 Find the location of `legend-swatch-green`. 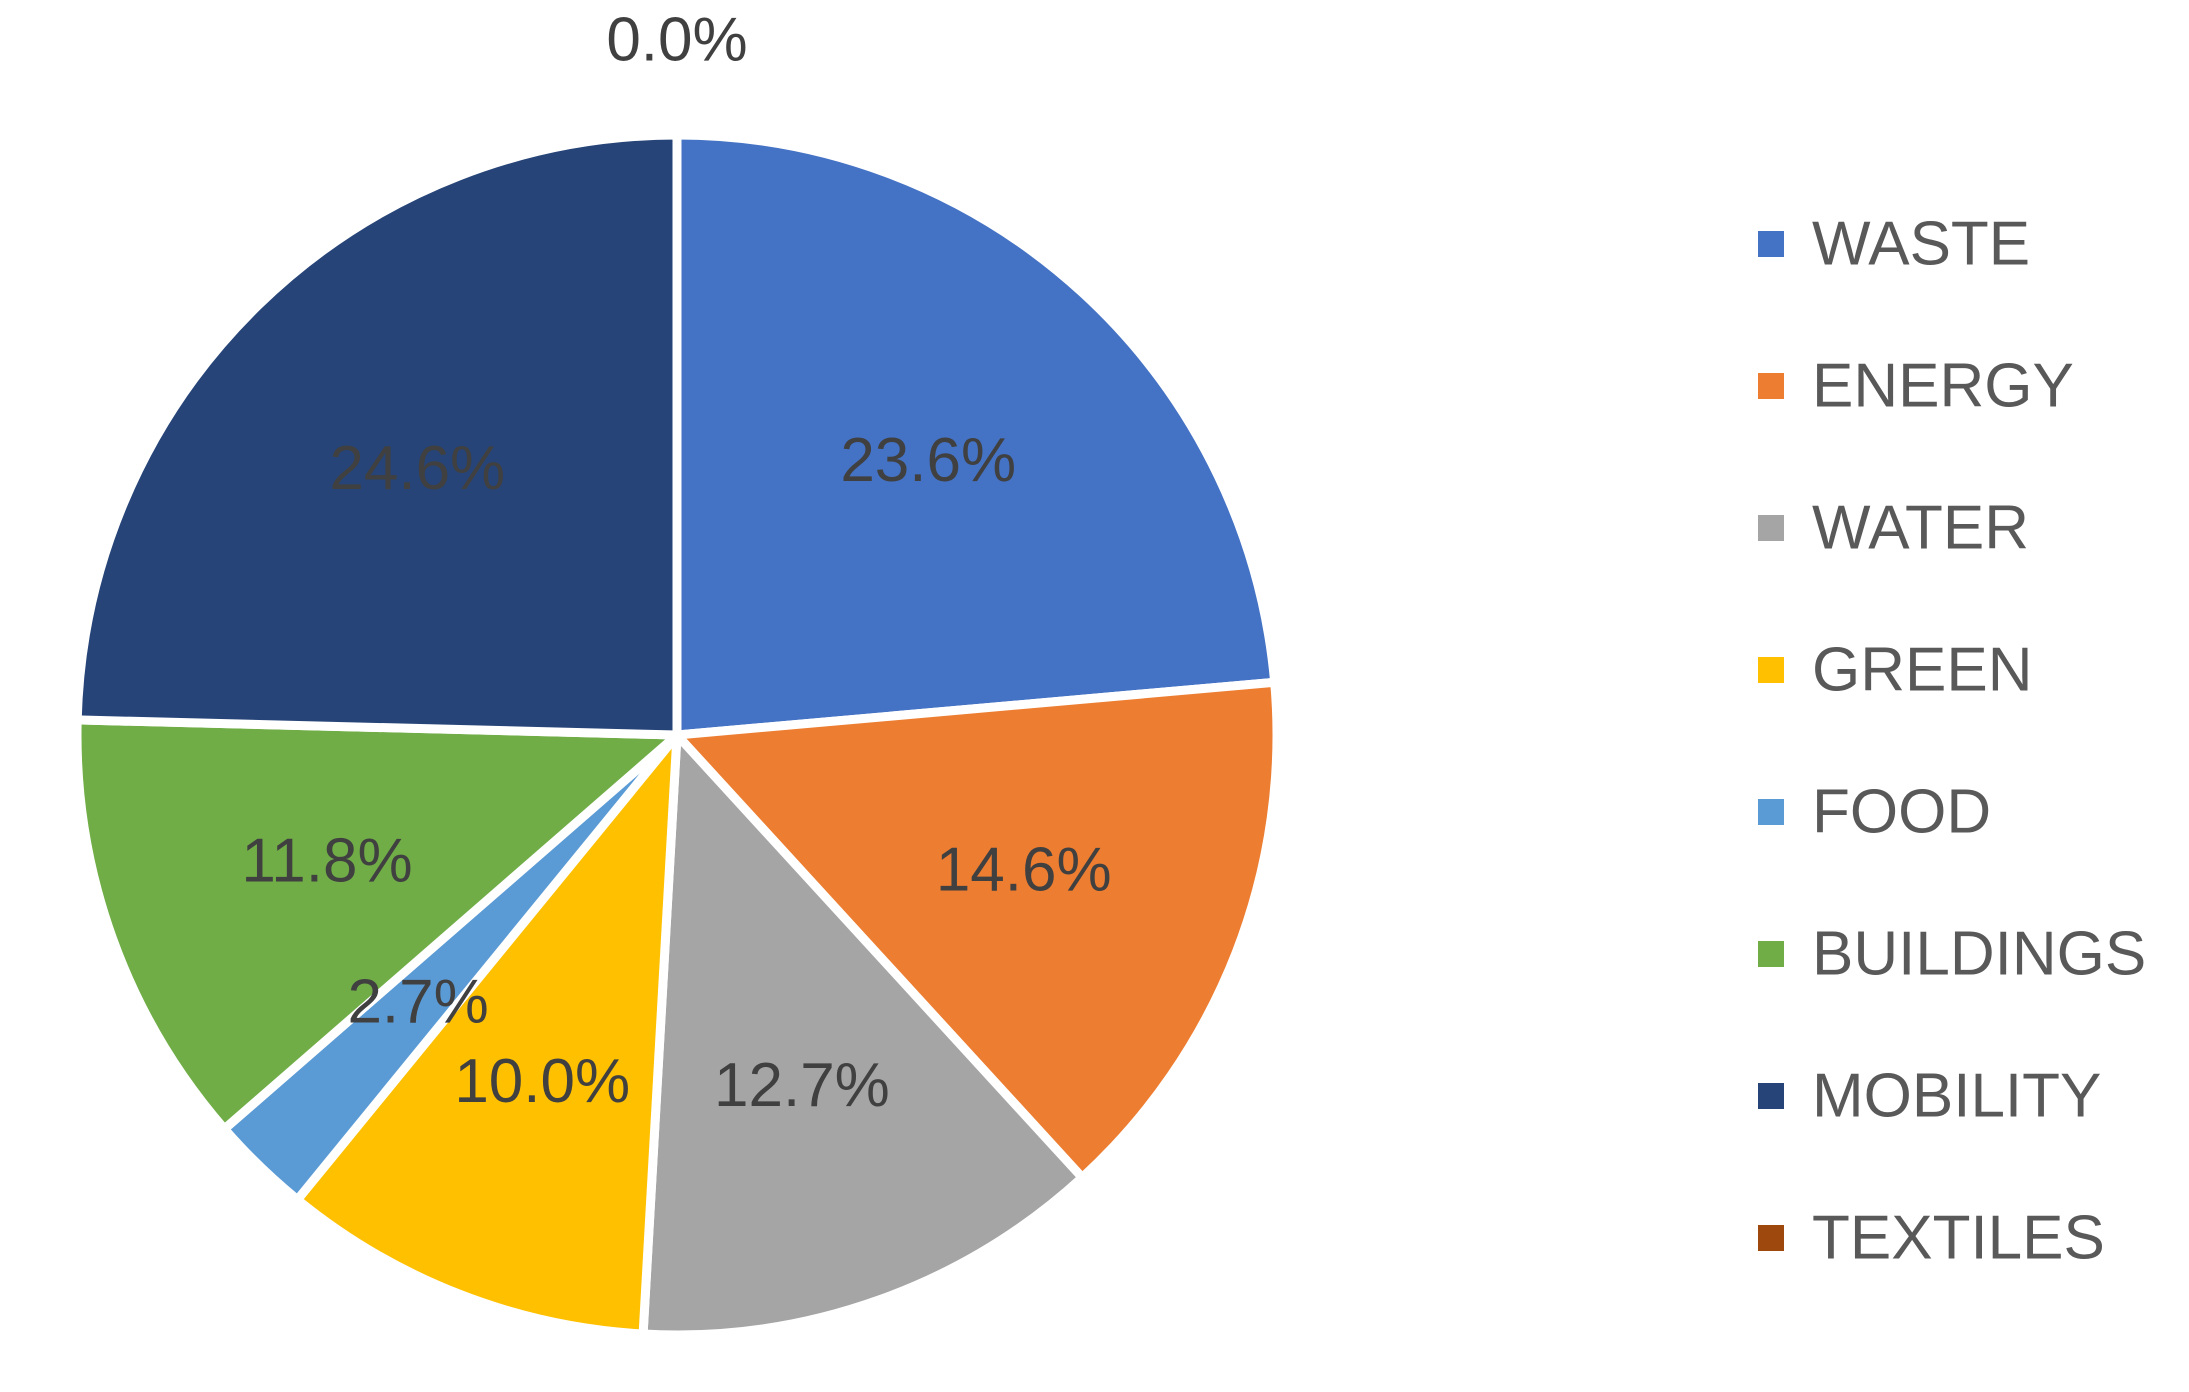

legend-swatch-green is located at coordinates (1771, 670).